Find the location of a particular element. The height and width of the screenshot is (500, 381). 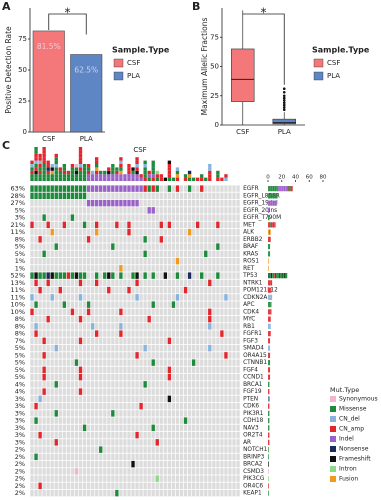

gene-percent: 8% is located at coordinates (20, 319).